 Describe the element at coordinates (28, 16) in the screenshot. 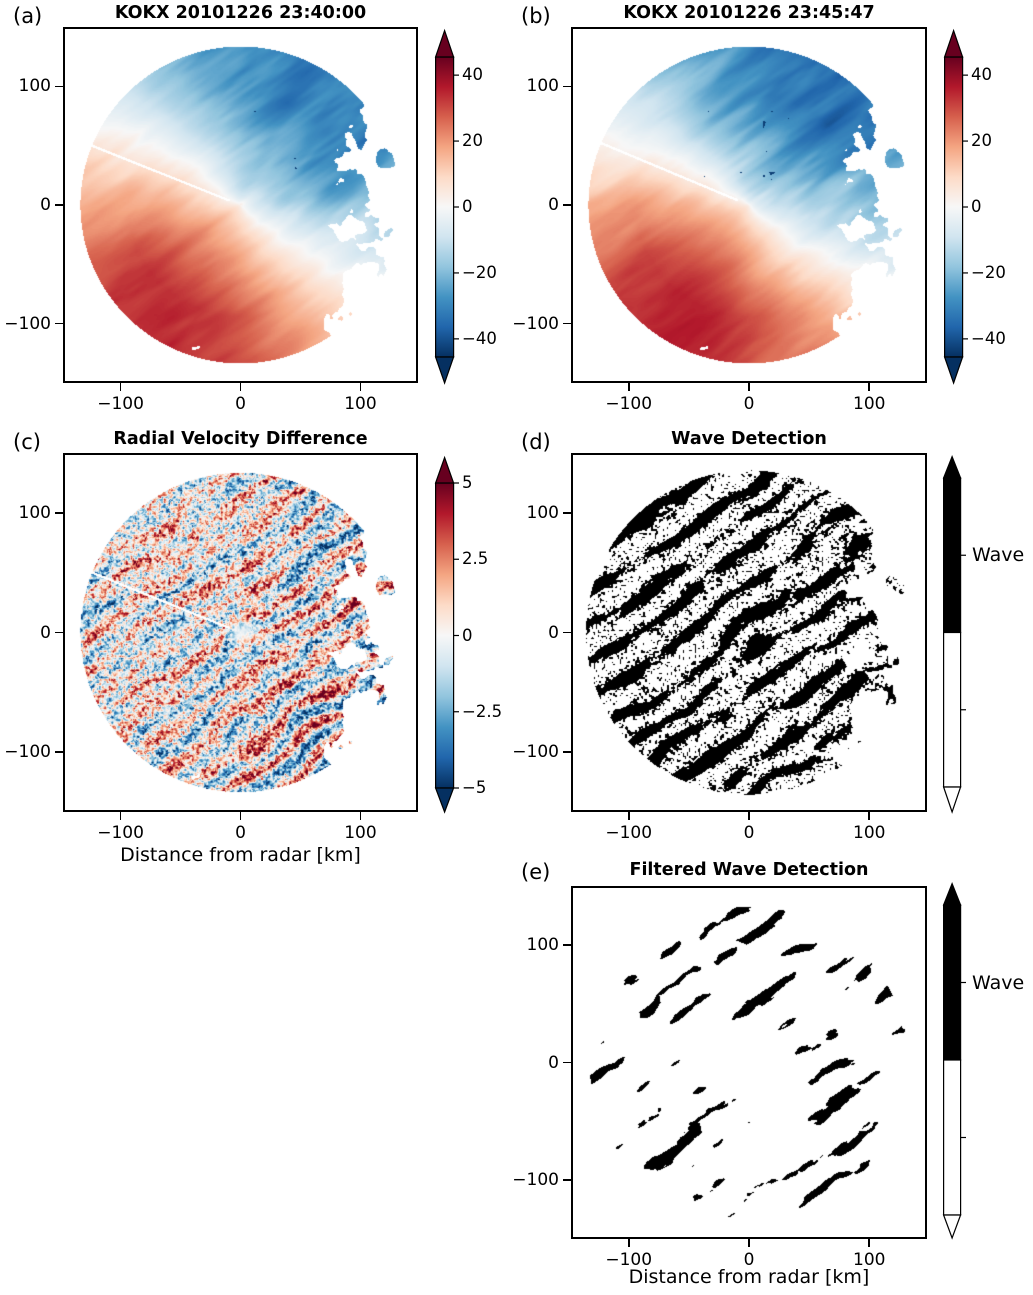

I see `panel-a-letter: (a)` at that location.